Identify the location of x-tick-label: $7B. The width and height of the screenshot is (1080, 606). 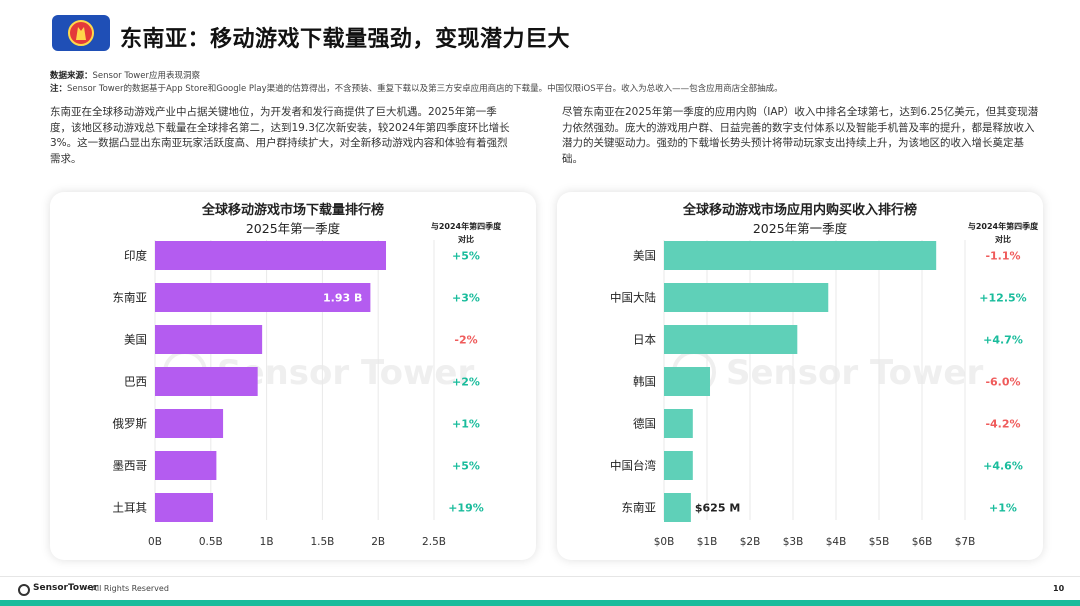
(965, 542).